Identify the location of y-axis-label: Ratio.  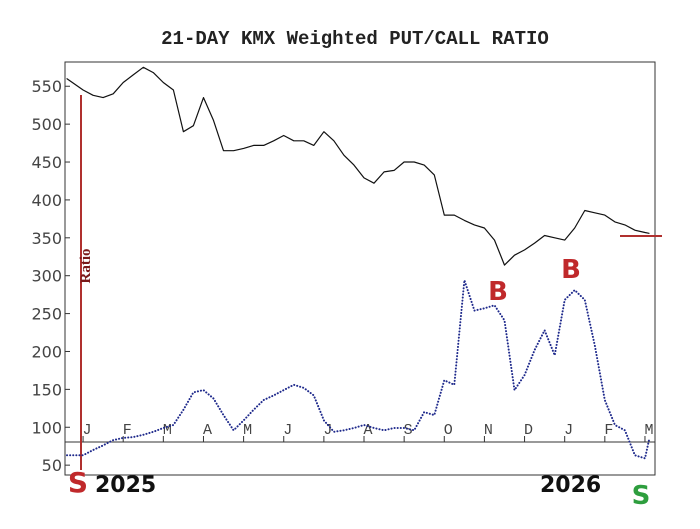
(86, 266).